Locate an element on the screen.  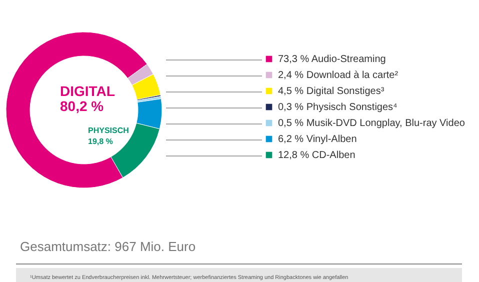
legend-label: 0,3 % Physisch Sonstiges⁴ is located at coordinates (338, 107).